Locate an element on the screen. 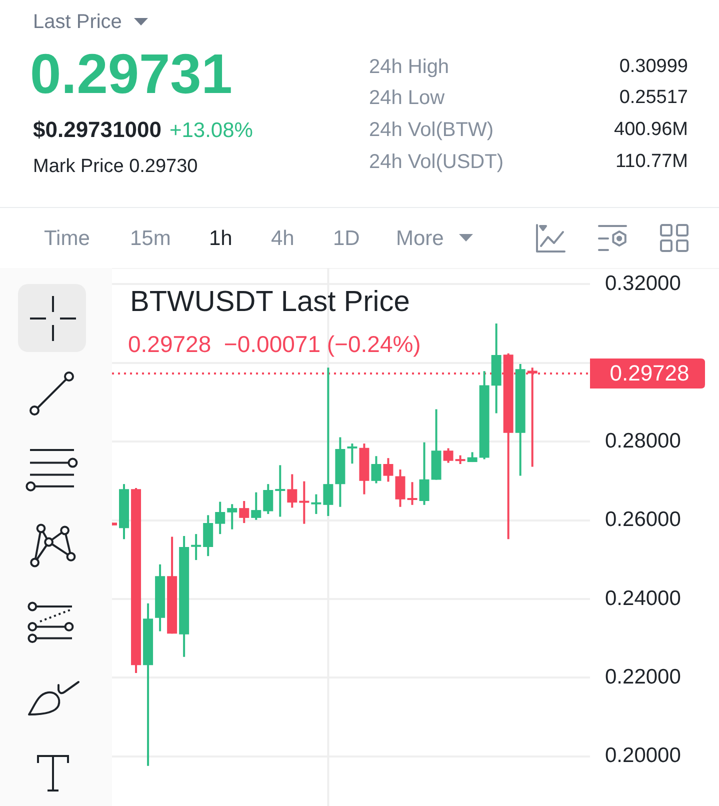  ref-line-label: 0.29728 is located at coordinates (650, 373).